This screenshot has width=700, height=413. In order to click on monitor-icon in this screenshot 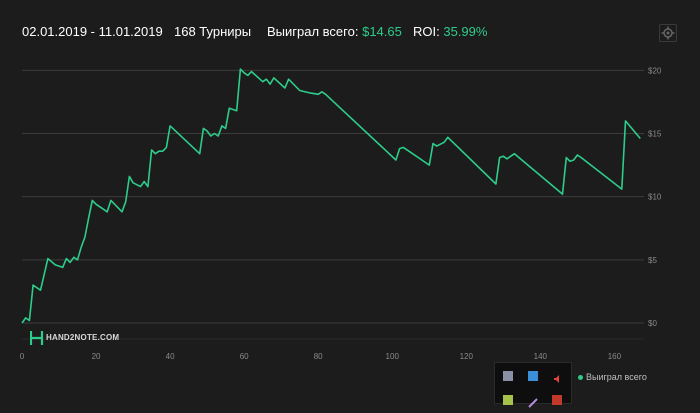, I will do `click(508, 376)`.